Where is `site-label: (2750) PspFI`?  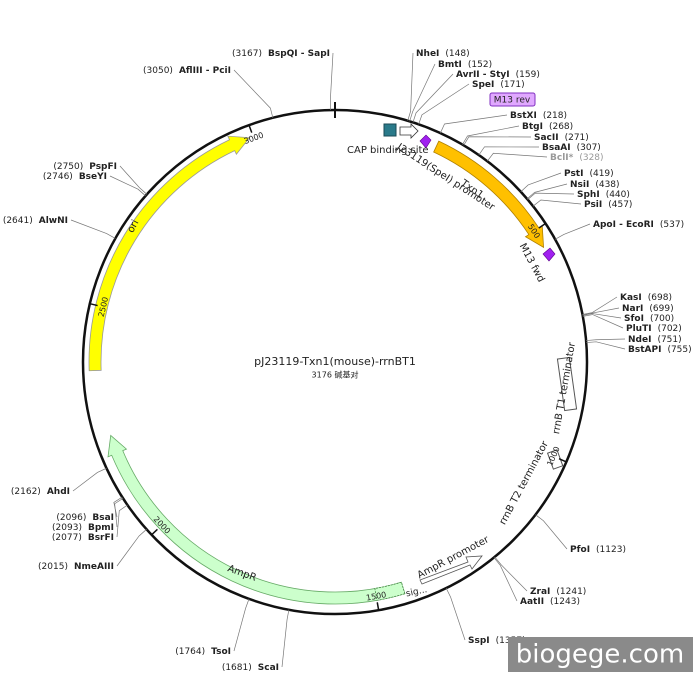 site-label: (2750) PspFI is located at coordinates (85, 167).